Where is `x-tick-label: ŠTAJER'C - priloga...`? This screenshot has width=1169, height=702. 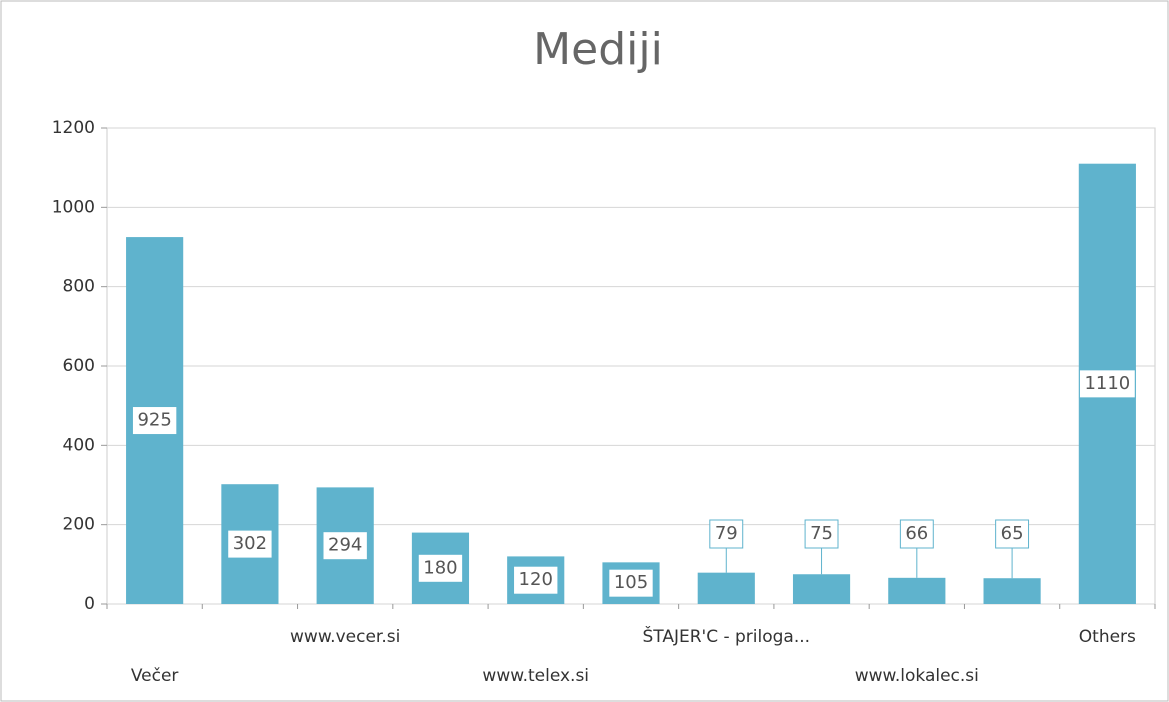 x-tick-label: ŠTAJER'C - priloga... is located at coordinates (726, 636).